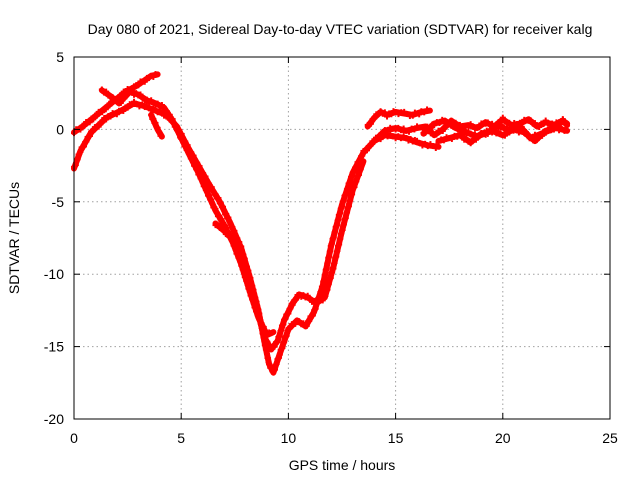  Describe the element at coordinates (610, 438) in the screenshot. I see `x-tick-label: 25` at that location.